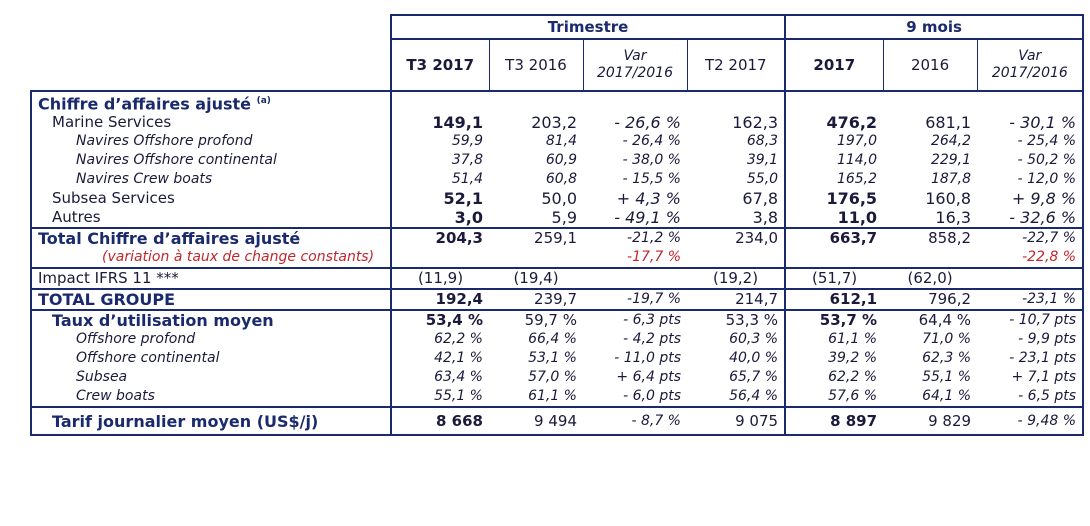 The width and height of the screenshot is (1090, 526). I want to click on cell-col-4: 176,5, so click(834, 199).